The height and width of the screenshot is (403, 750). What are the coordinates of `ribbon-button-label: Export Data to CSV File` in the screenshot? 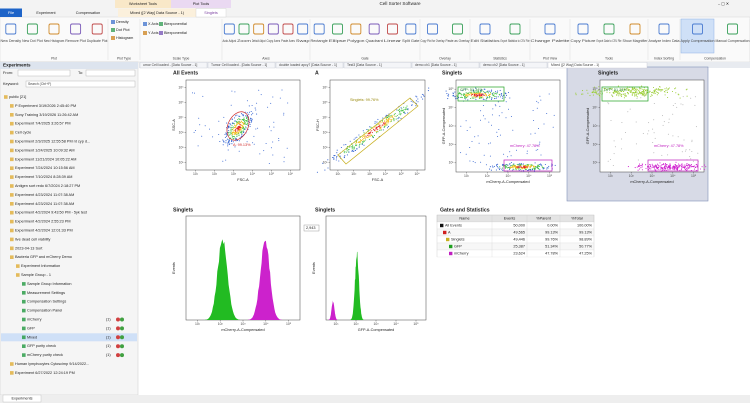 It's located at (609, 41).